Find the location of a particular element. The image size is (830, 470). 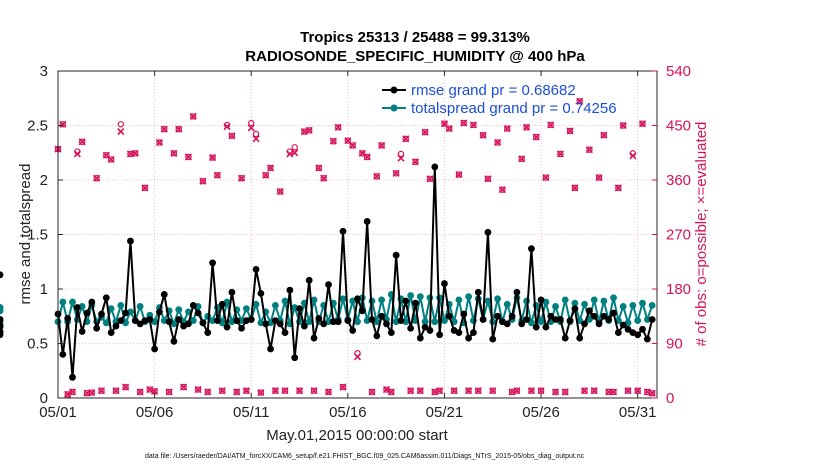

x-tick-label: 05/16 is located at coordinates (348, 412).